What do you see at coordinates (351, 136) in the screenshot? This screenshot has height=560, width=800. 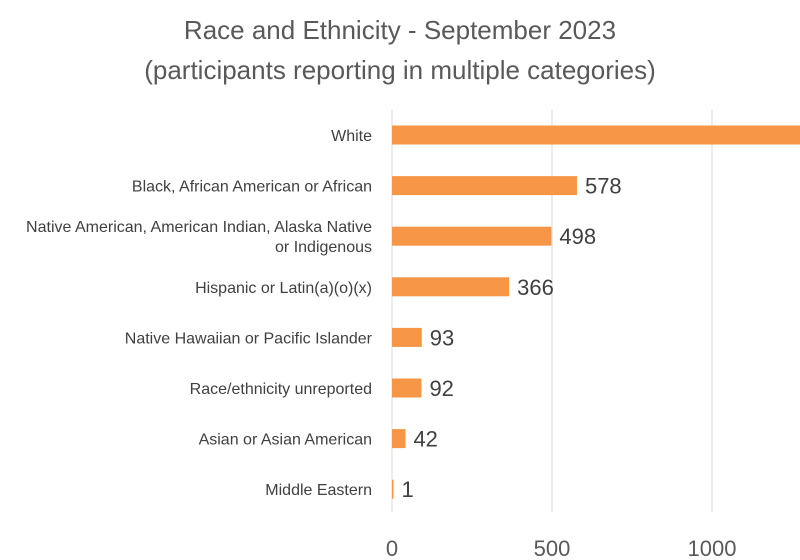 I see `category-label: White` at bounding box center [351, 136].